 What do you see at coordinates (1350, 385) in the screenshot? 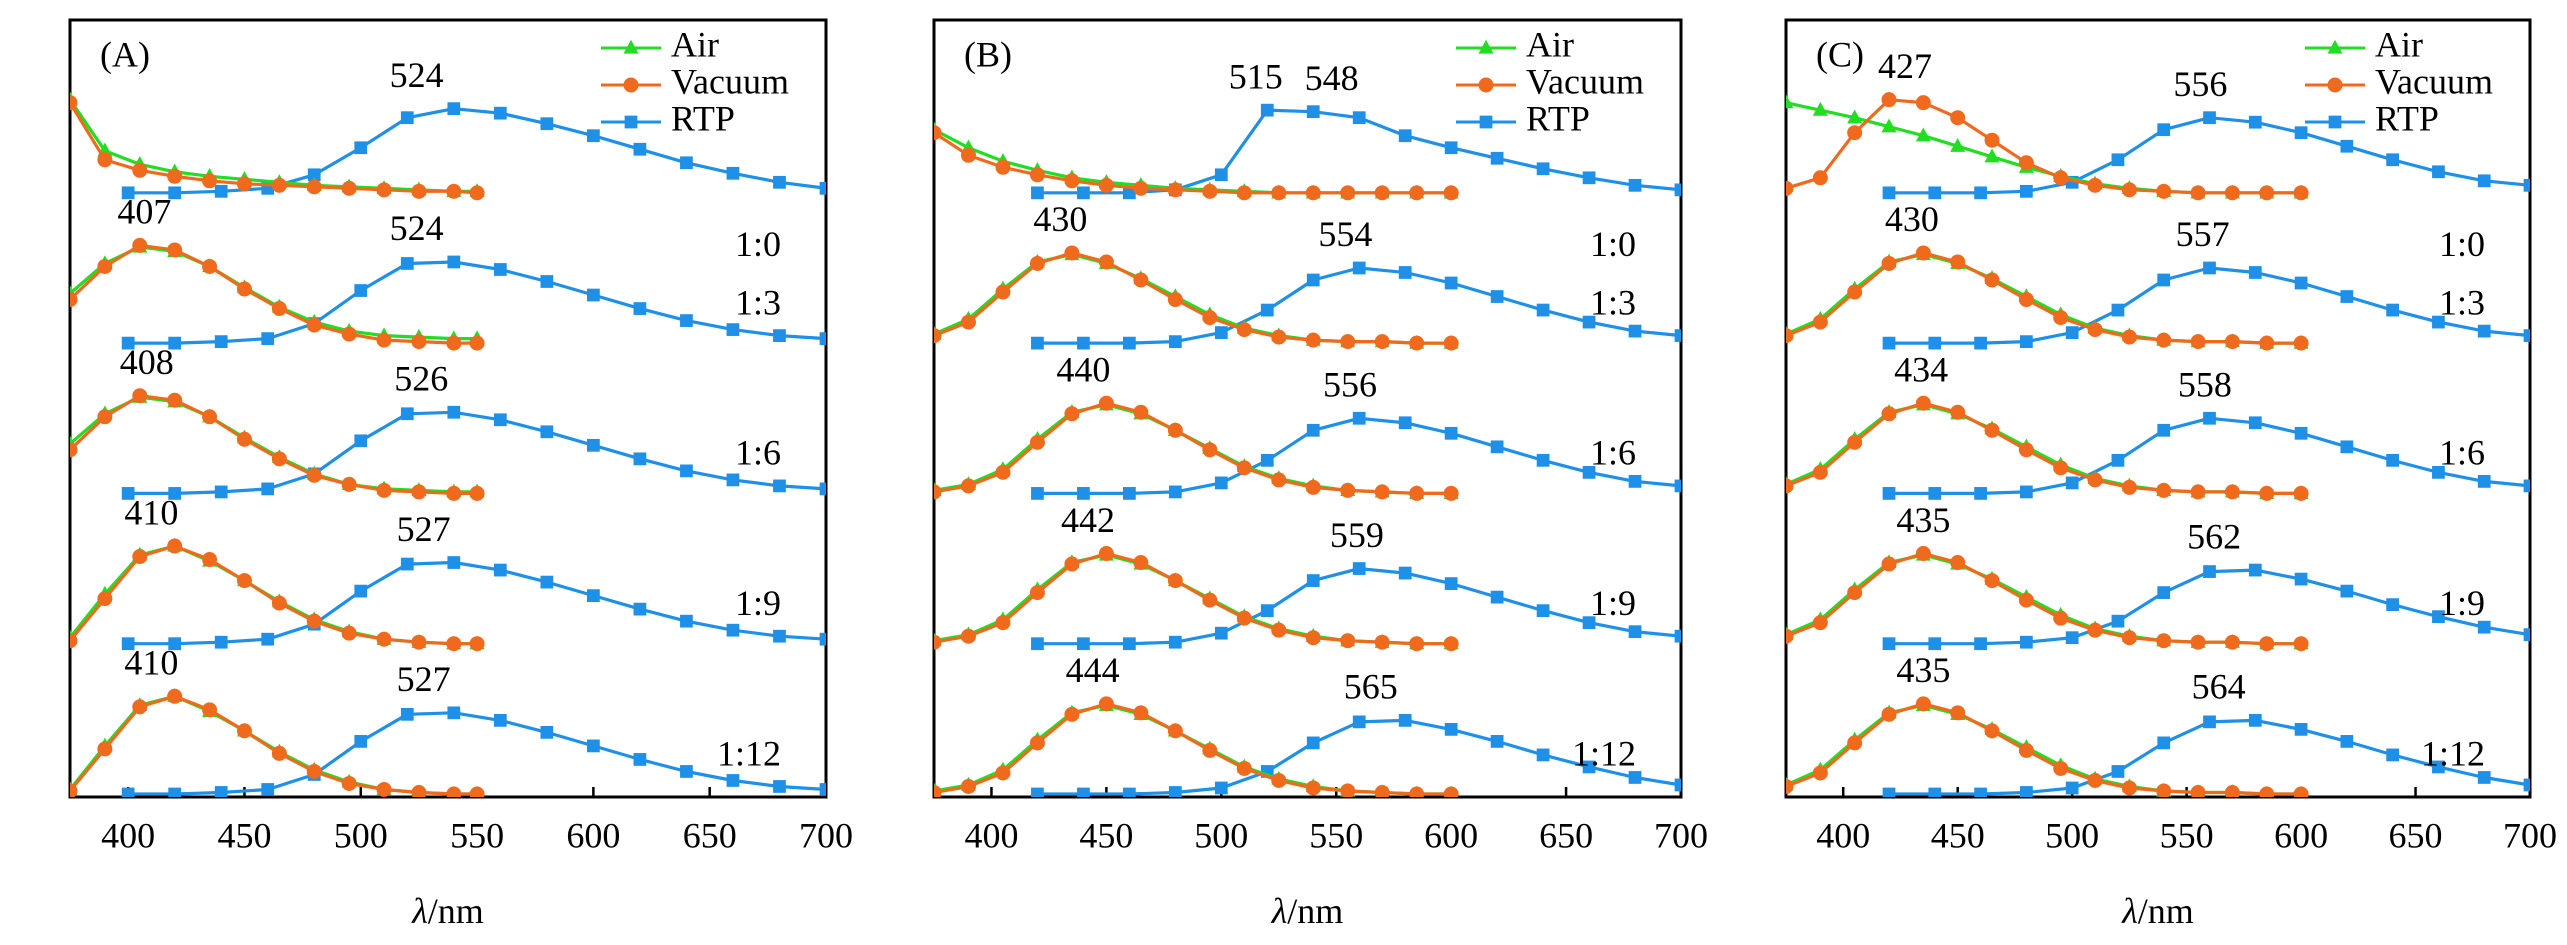
I see `peak-label: 556` at bounding box center [1350, 385].